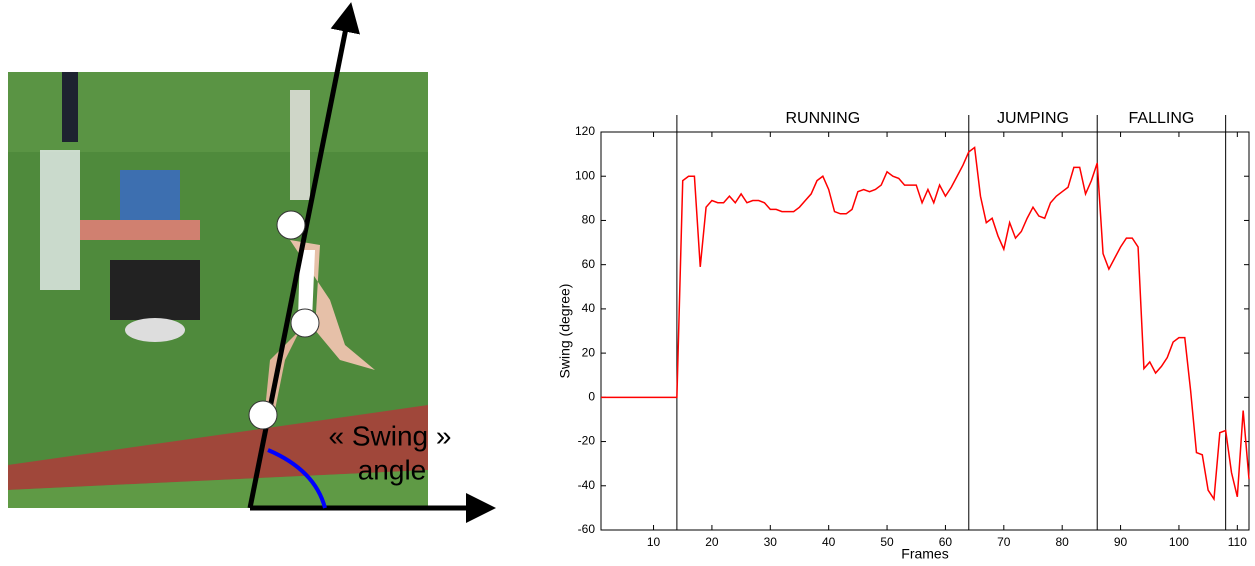  Describe the element at coordinates (1237, 542) in the screenshot. I see `x-tick-label: 110` at that location.